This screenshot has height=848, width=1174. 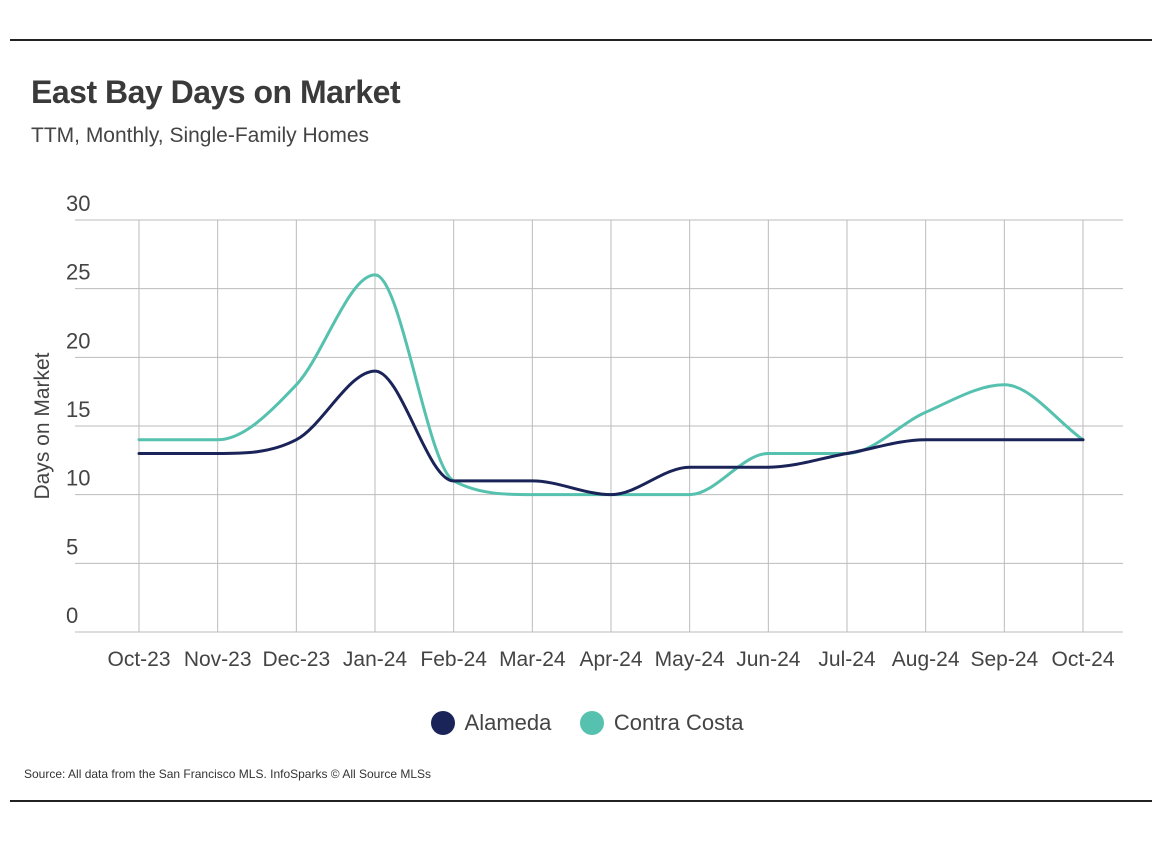 What do you see at coordinates (78, 409) in the screenshot?
I see `y-tick-label: 15` at bounding box center [78, 409].